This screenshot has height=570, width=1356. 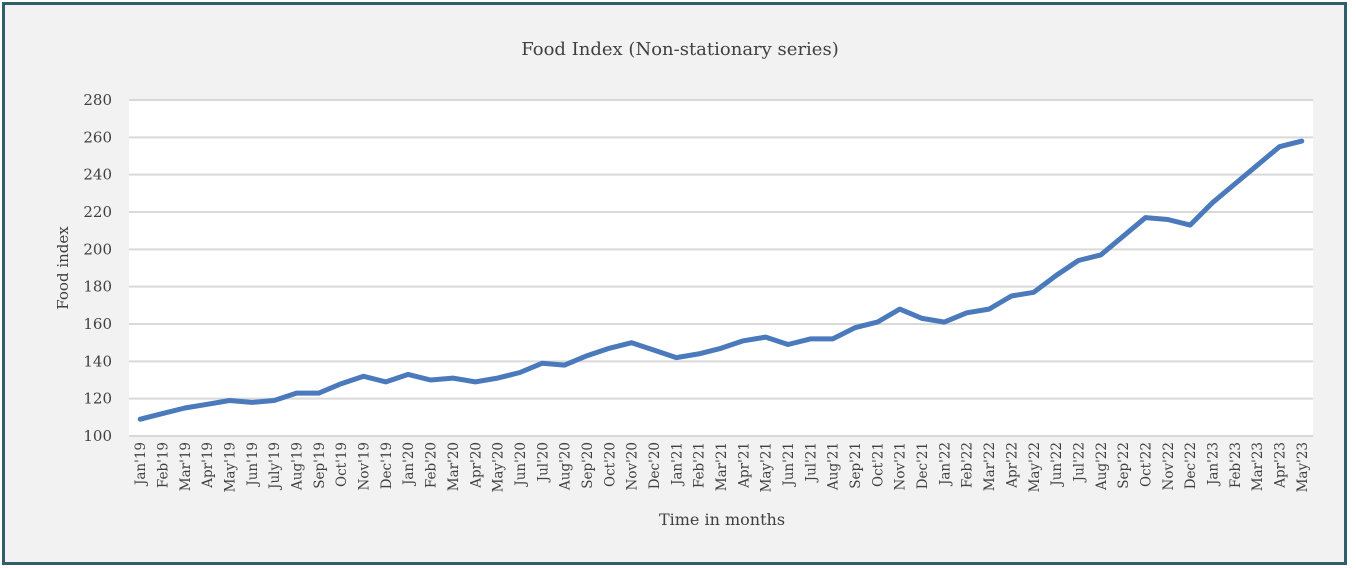 What do you see at coordinates (320, 465) in the screenshot?
I see `x-tick-label: Sep'19` at bounding box center [320, 465].